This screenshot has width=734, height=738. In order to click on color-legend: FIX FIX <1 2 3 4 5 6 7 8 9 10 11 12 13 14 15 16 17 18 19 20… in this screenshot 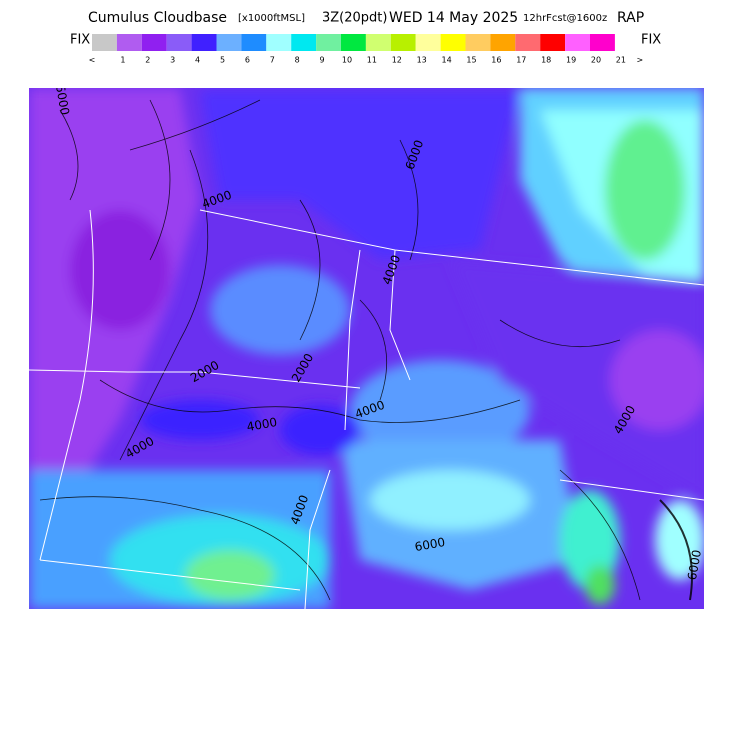, I will do `click(365, 49)`.